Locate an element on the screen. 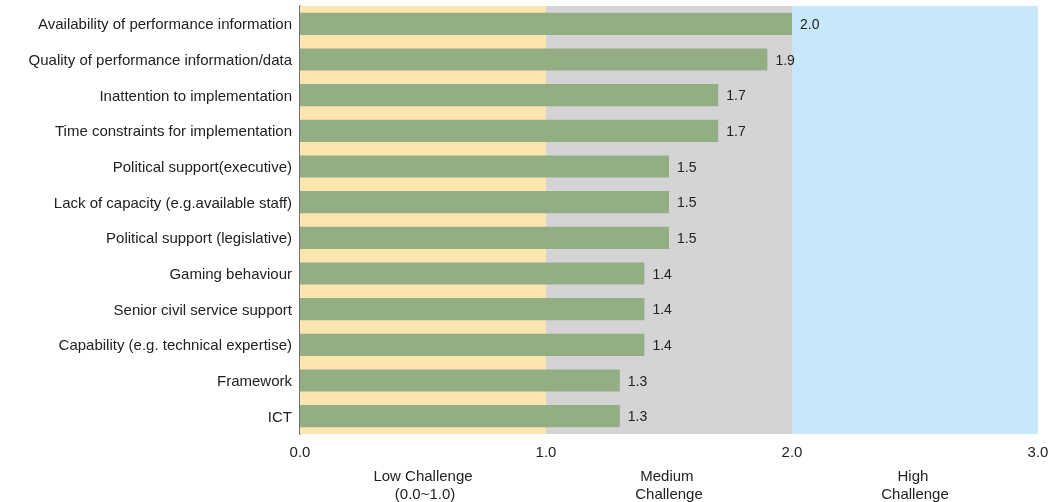 The image size is (1054, 502). data-label: 1.9 is located at coordinates (785, 59).